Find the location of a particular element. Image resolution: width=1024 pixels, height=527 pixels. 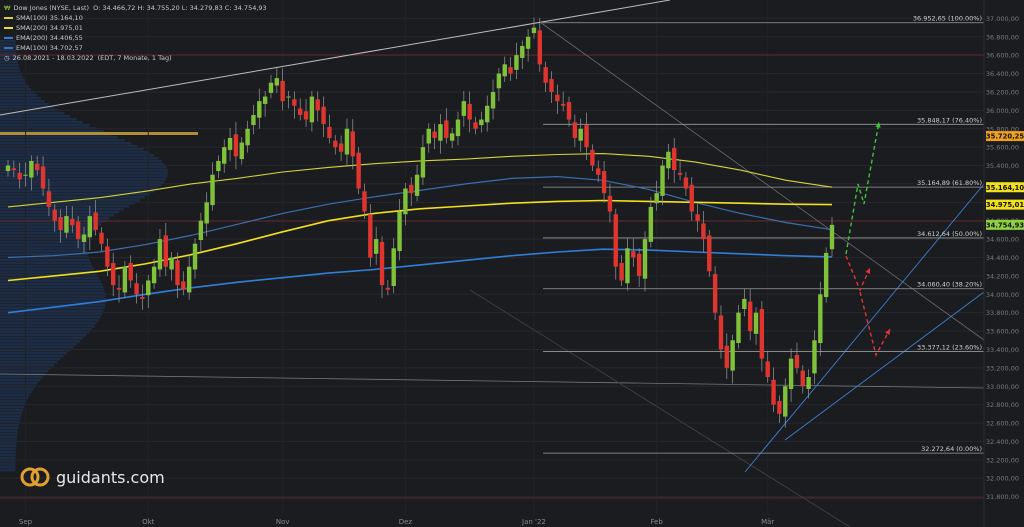

volume-profile-poc is located at coordinates (99, 133).